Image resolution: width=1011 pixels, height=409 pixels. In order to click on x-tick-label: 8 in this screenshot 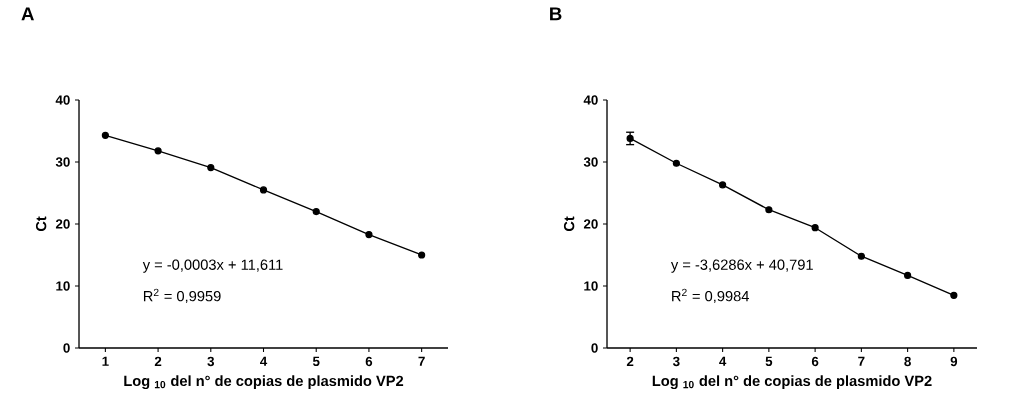, I will do `click(907, 361)`.